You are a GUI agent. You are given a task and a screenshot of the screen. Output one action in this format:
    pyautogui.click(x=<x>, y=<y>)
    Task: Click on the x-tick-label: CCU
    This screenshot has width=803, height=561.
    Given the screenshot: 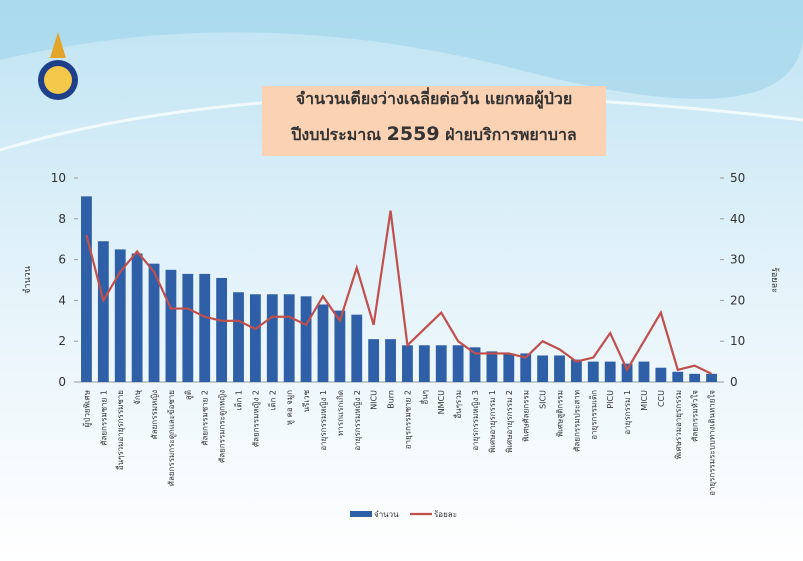 What is the action you would take?
    pyautogui.click(x=661, y=398)
    